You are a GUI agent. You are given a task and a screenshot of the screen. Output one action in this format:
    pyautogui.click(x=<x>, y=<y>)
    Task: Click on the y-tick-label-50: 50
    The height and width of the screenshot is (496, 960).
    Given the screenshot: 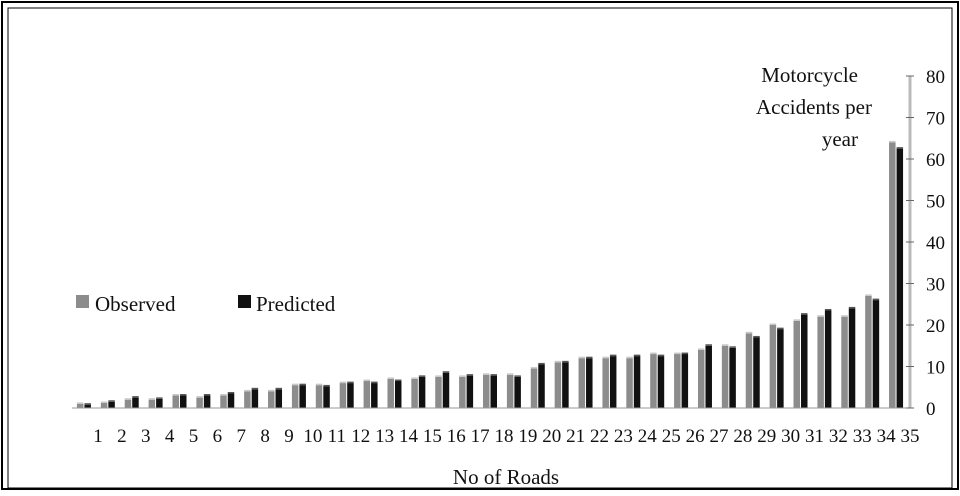 What is the action you would take?
    pyautogui.click(x=935, y=202)
    